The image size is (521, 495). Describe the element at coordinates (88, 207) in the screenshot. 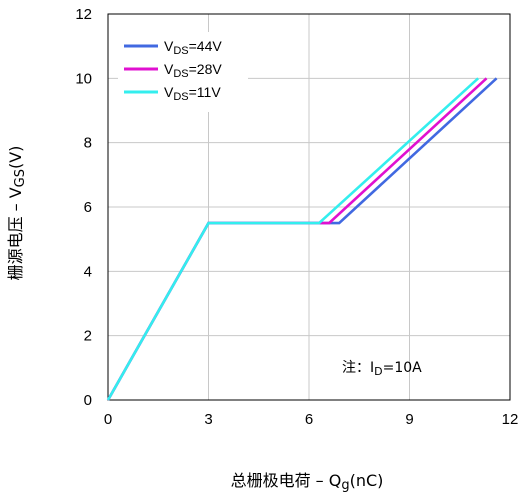

I see `y-tick-label: 6` at that location.